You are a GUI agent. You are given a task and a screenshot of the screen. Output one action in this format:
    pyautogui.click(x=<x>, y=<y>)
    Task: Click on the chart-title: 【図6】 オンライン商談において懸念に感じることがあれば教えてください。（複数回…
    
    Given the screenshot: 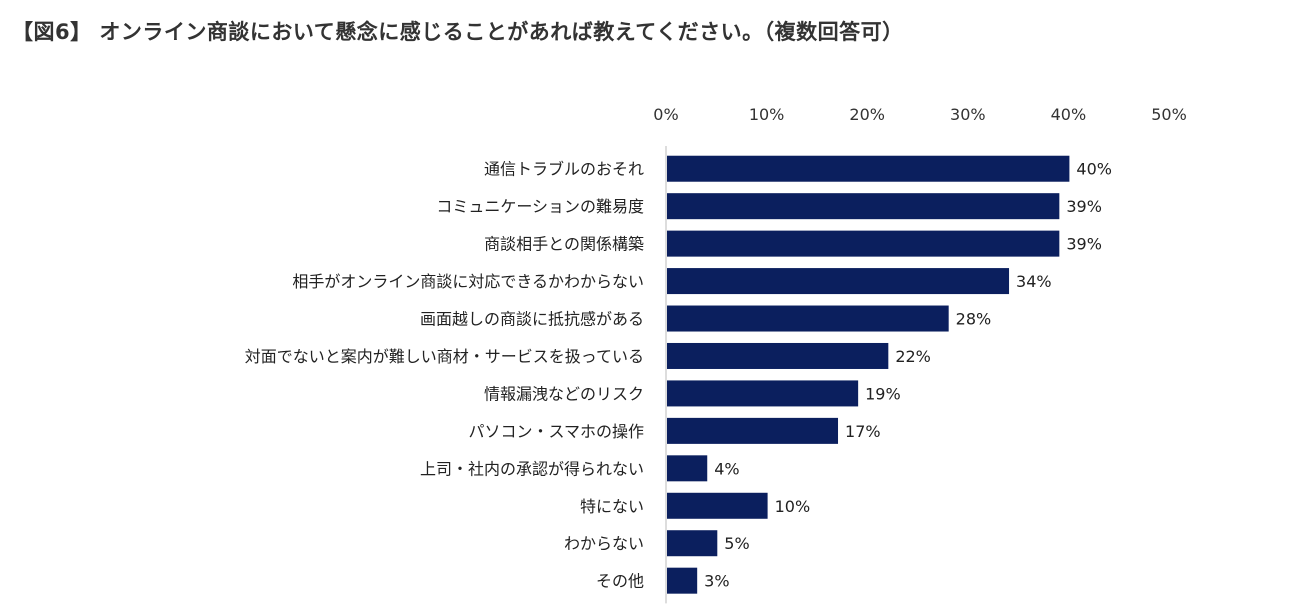 What is the action you would take?
    pyautogui.click(x=458, y=32)
    